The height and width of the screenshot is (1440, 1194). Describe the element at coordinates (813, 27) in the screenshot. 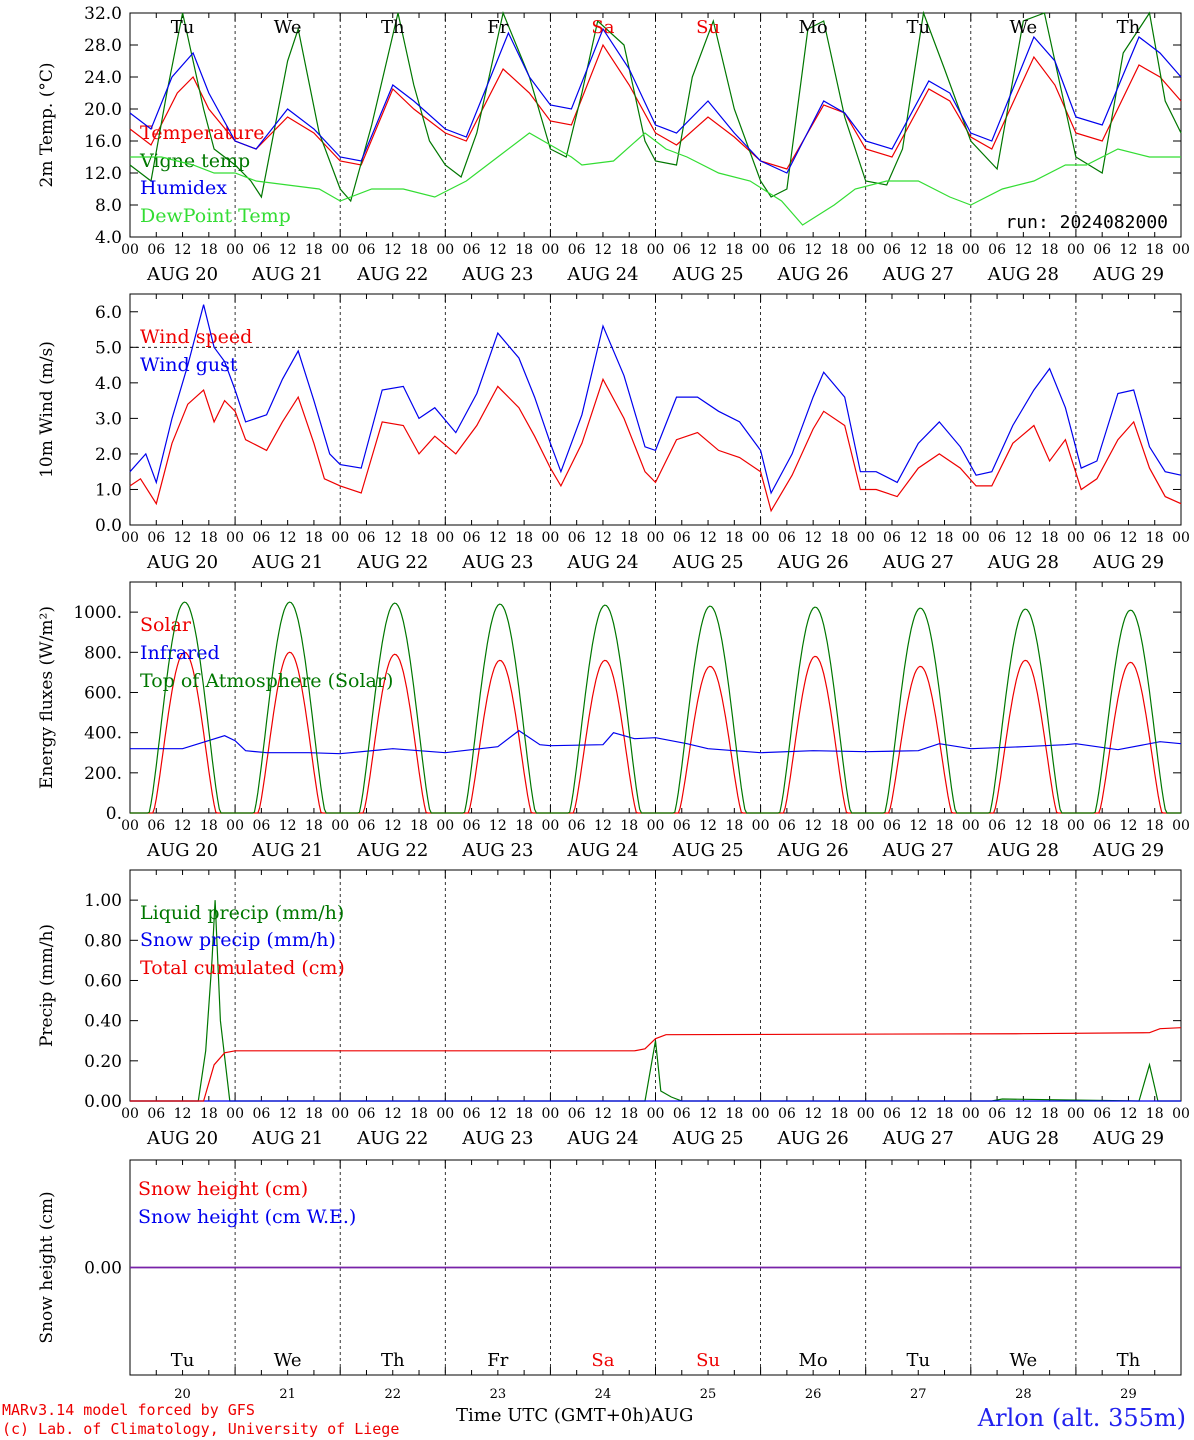

I see `weekday-label-top: Mo` at that location.